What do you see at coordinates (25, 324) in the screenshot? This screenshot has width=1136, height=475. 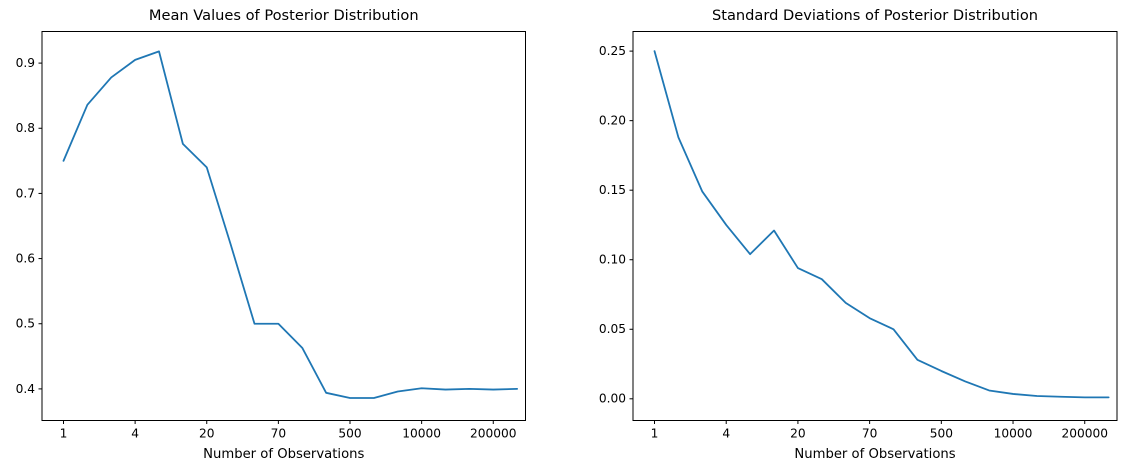 I see `y-tick-label: 0.5` at bounding box center [25, 324].